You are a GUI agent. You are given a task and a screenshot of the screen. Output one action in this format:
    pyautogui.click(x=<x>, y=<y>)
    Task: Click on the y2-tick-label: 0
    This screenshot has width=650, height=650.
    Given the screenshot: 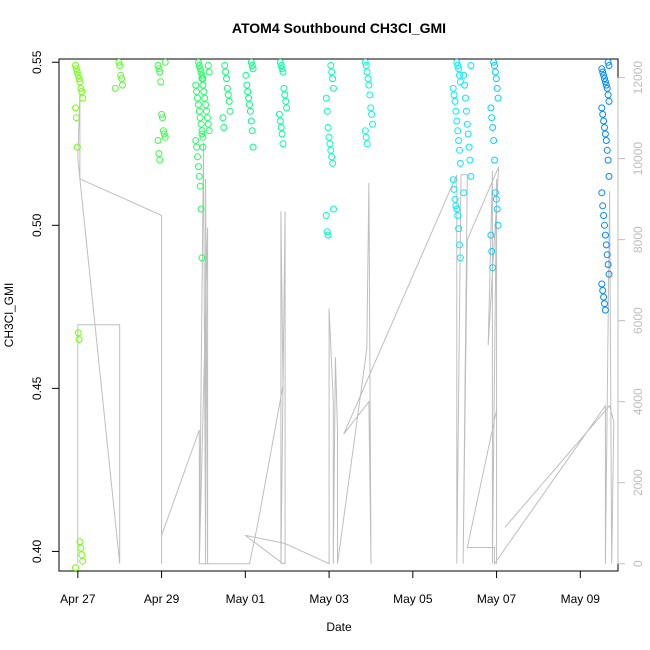 What is the action you would take?
    pyautogui.click(x=638, y=563)
    